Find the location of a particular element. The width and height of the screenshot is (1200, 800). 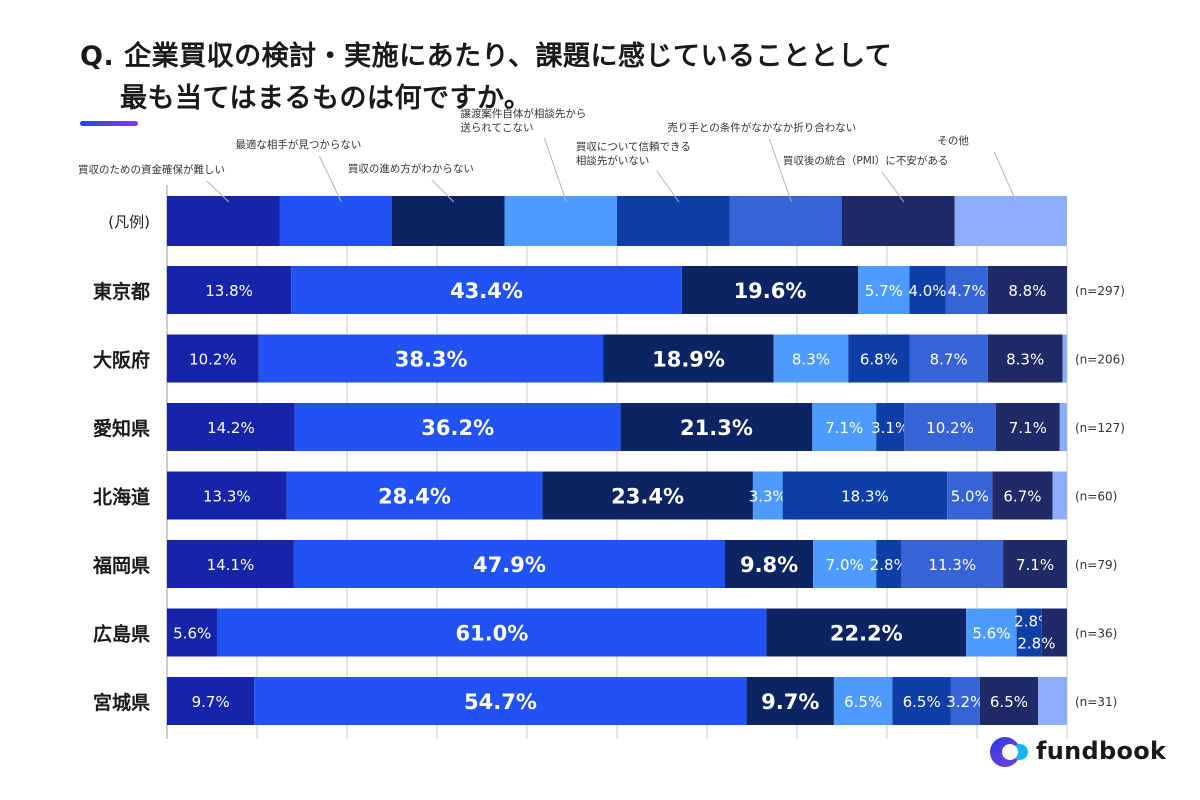

data-label: 6.7% is located at coordinates (1022, 497).